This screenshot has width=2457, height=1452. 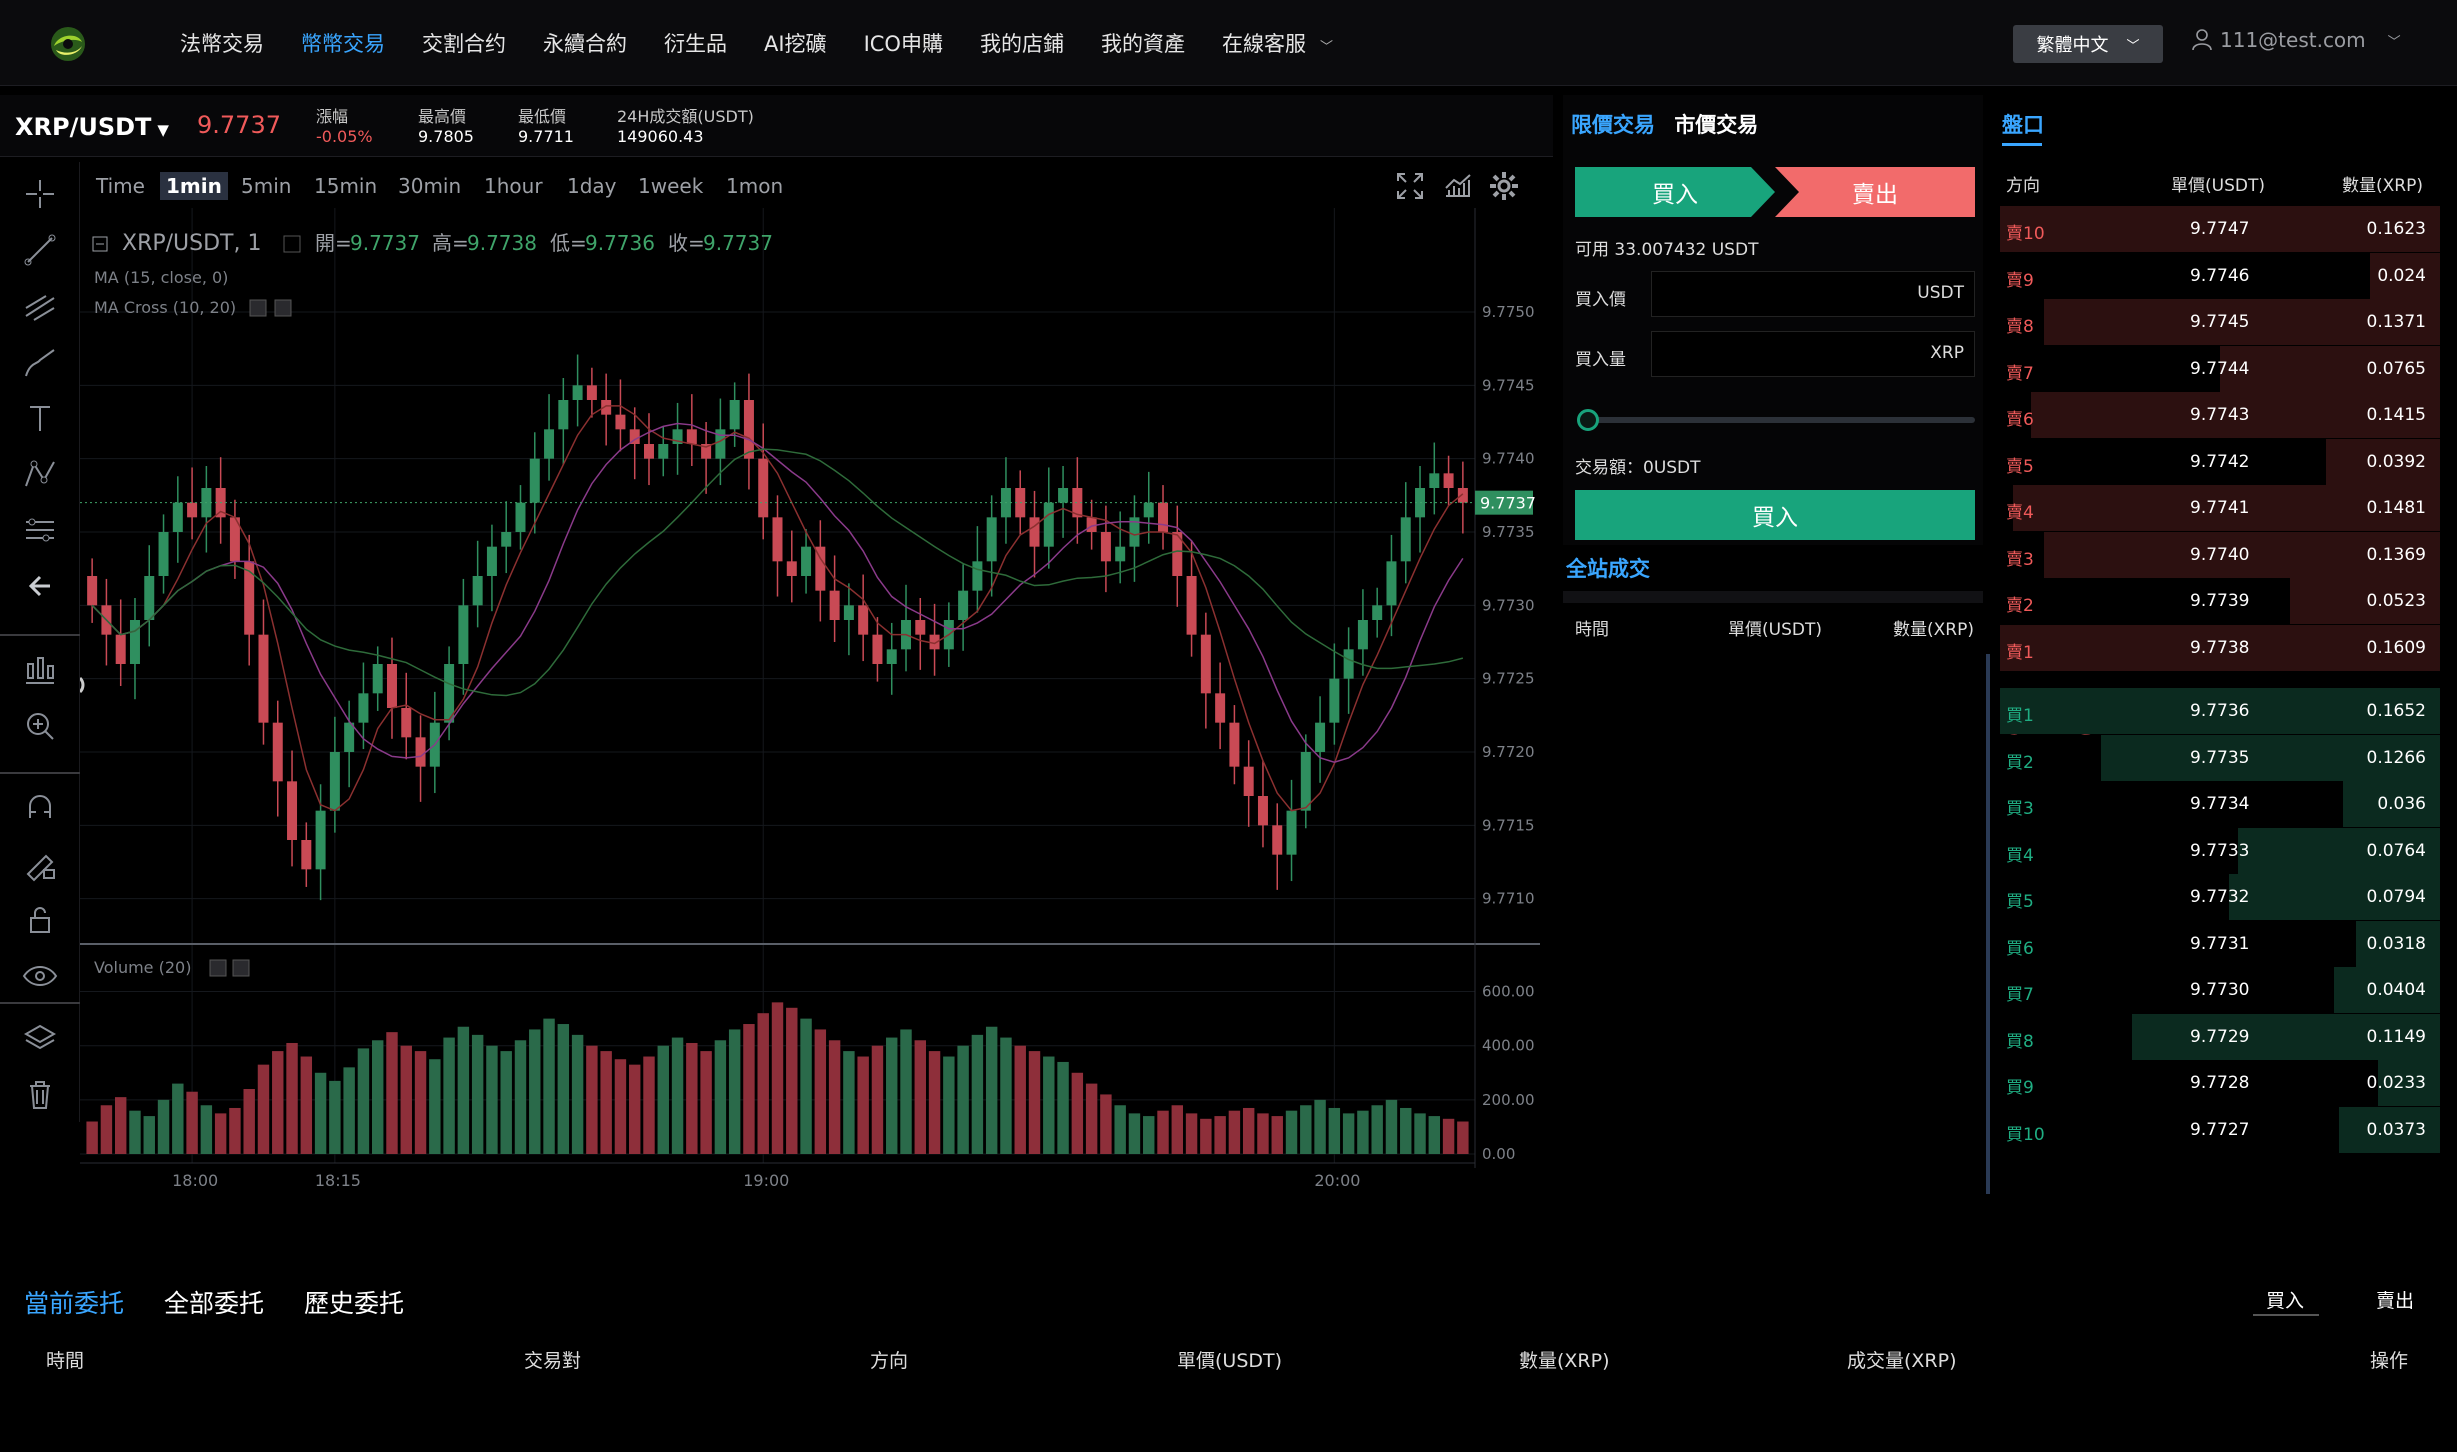 I want to click on settings-gear-icon, so click(x=1504, y=186).